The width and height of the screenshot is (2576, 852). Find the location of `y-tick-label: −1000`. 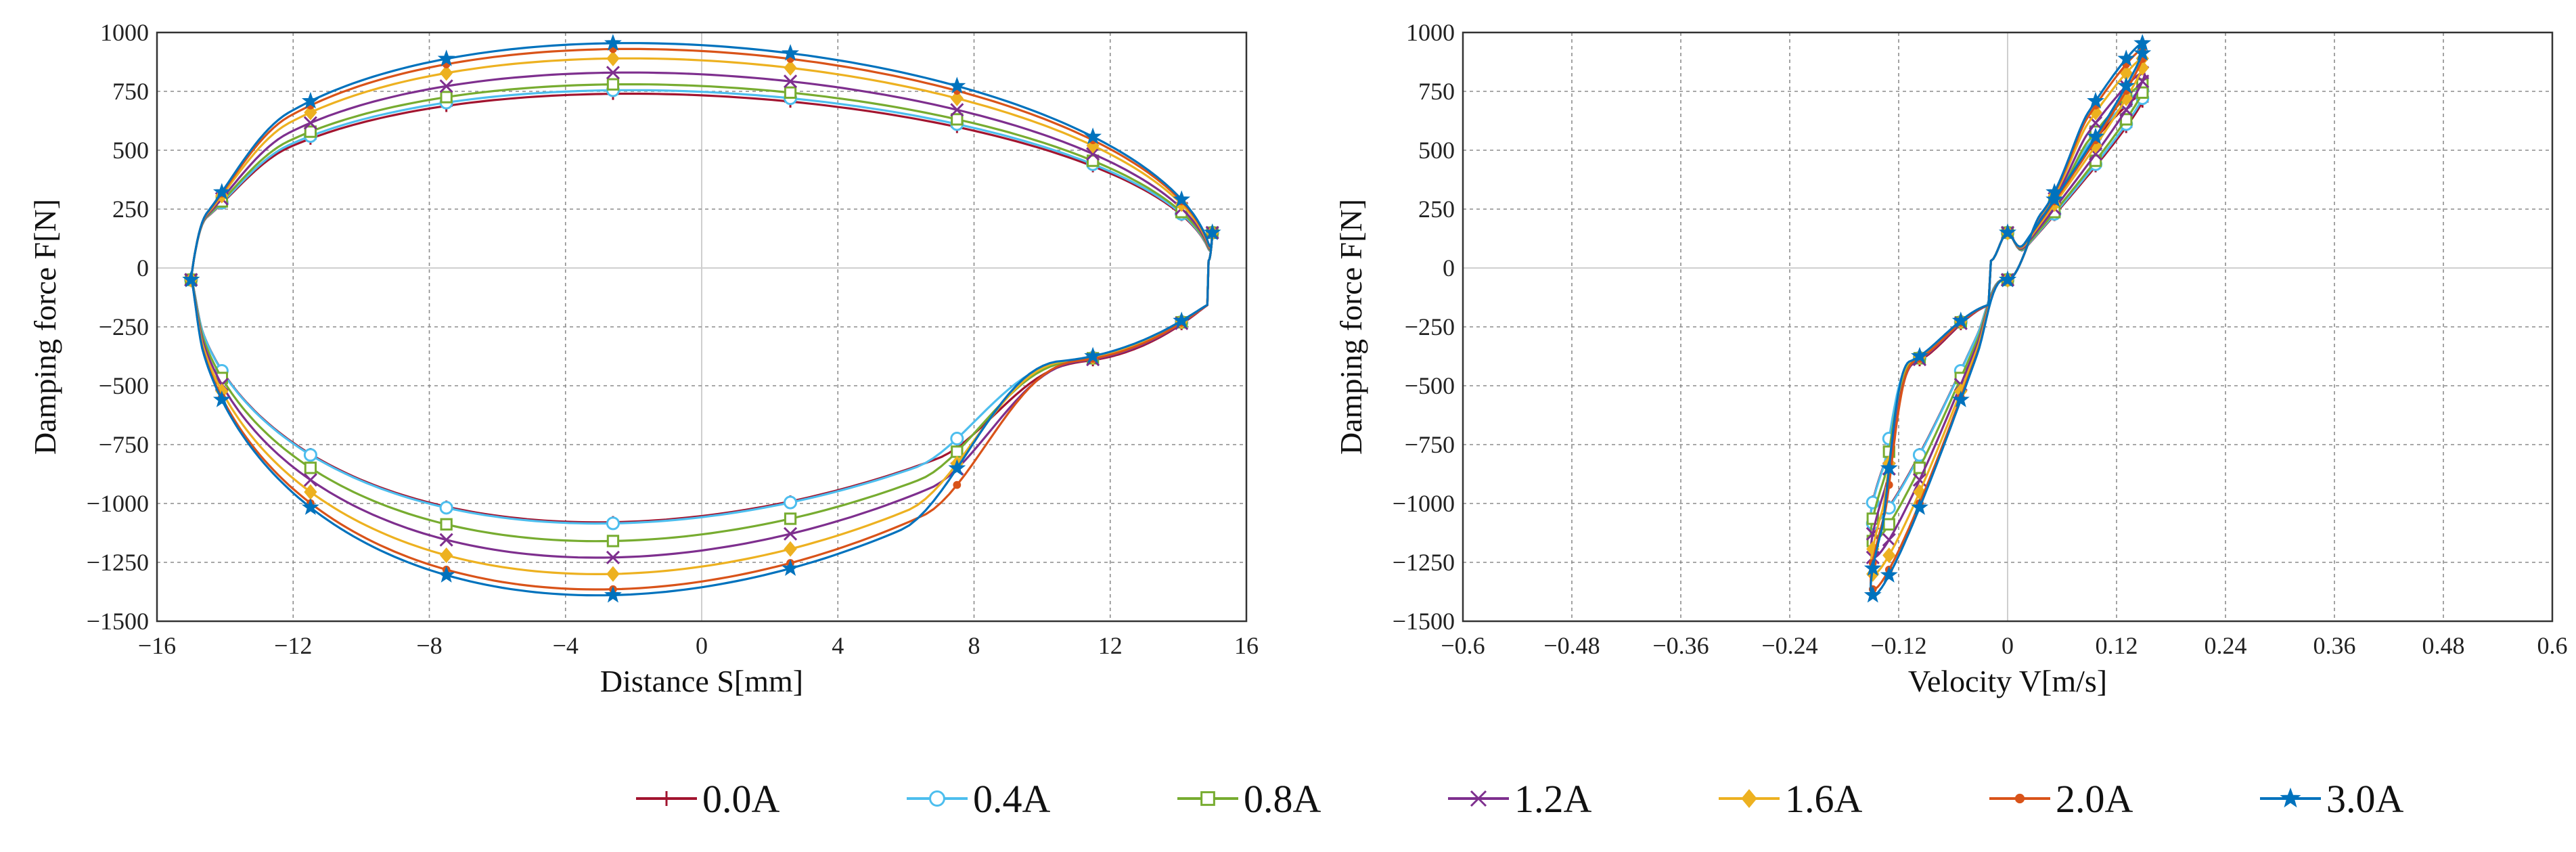

y-tick-label: −1000 is located at coordinates (1424, 504).